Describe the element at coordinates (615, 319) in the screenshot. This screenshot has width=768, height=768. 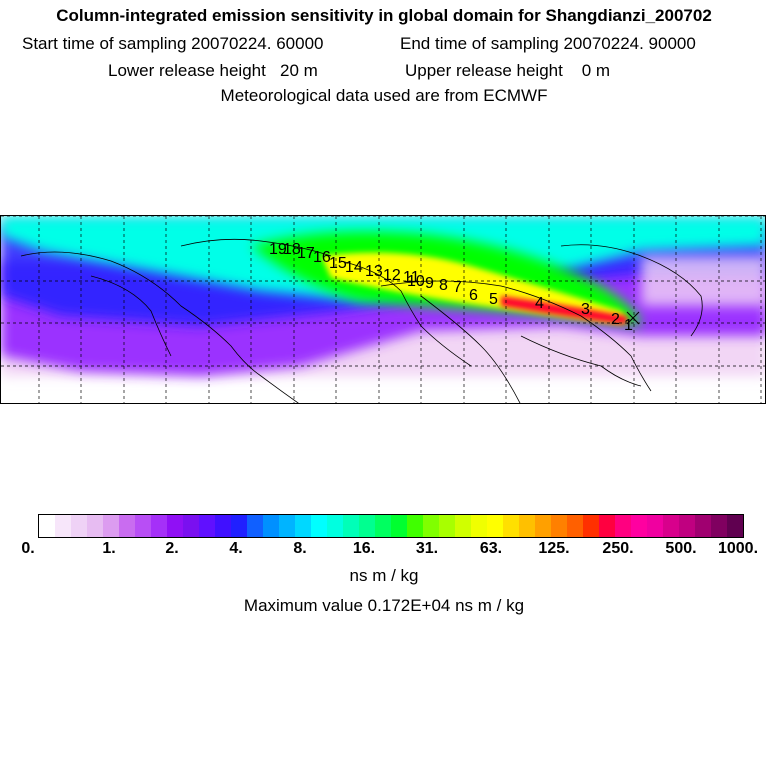
I see `trajectory-label: 2` at that location.